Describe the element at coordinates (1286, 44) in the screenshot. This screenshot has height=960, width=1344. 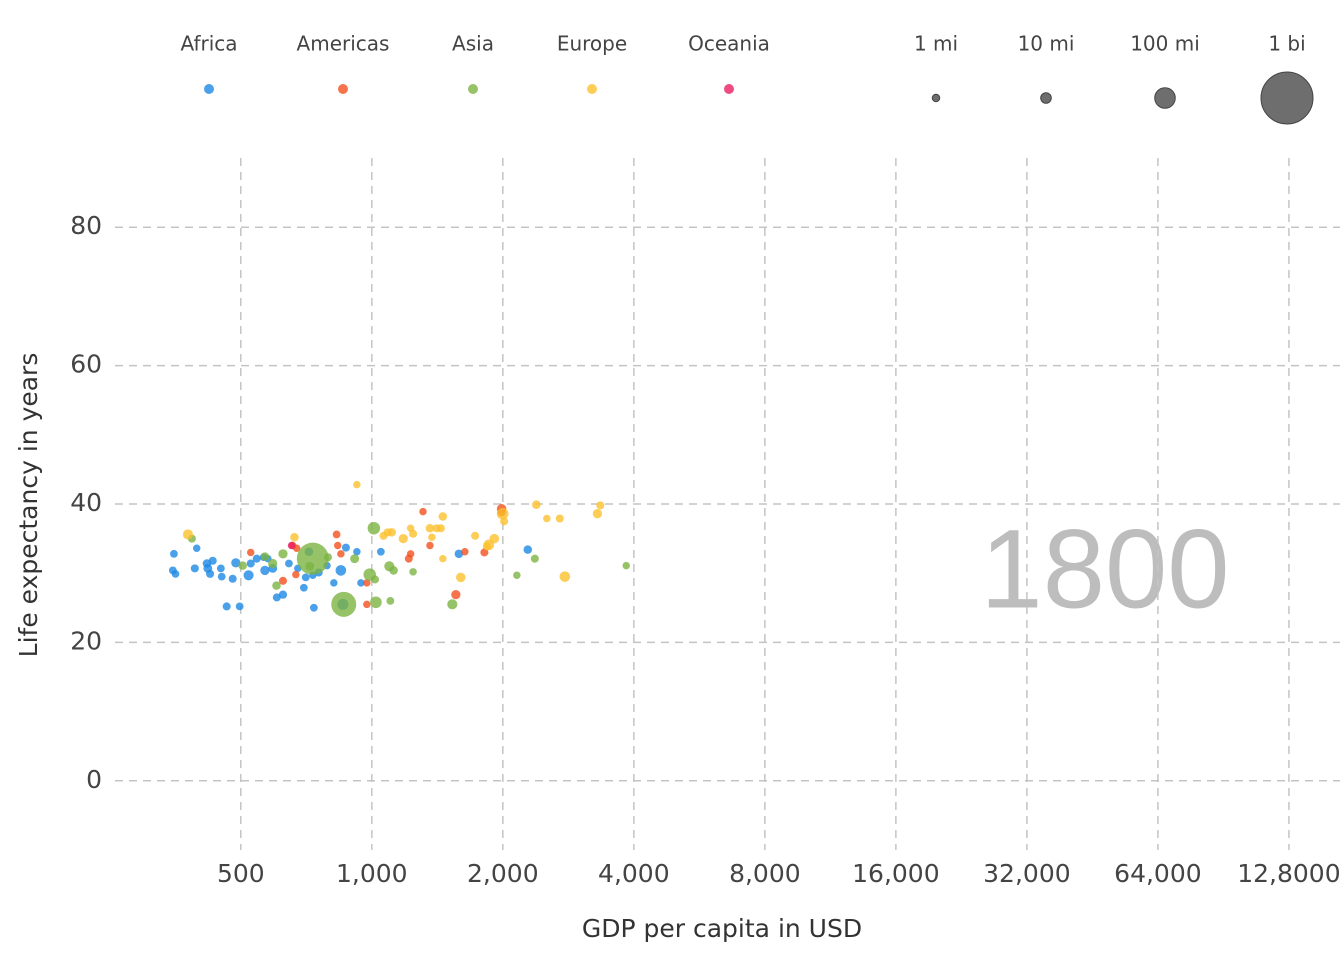
I see `size-legend-label: 1 bi` at that location.